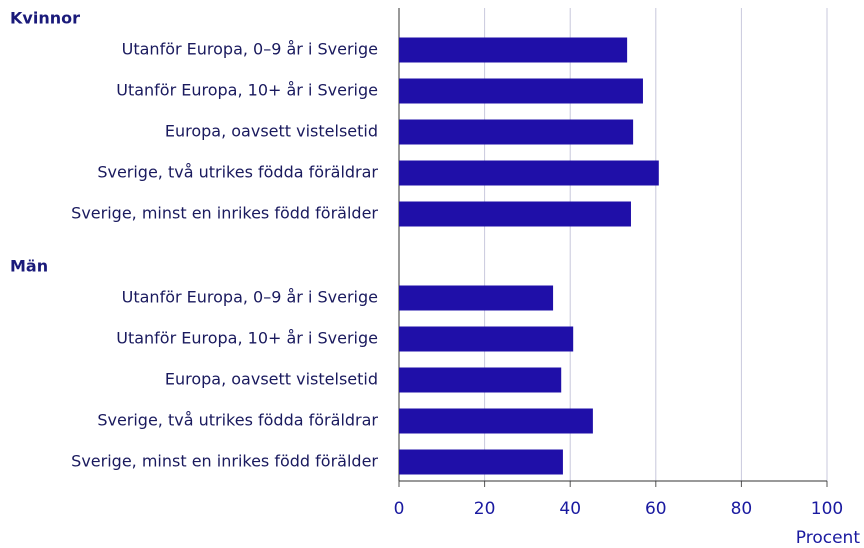  What do you see at coordinates (399, 509) in the screenshot?
I see `x-tick-label: 0` at bounding box center [399, 509].